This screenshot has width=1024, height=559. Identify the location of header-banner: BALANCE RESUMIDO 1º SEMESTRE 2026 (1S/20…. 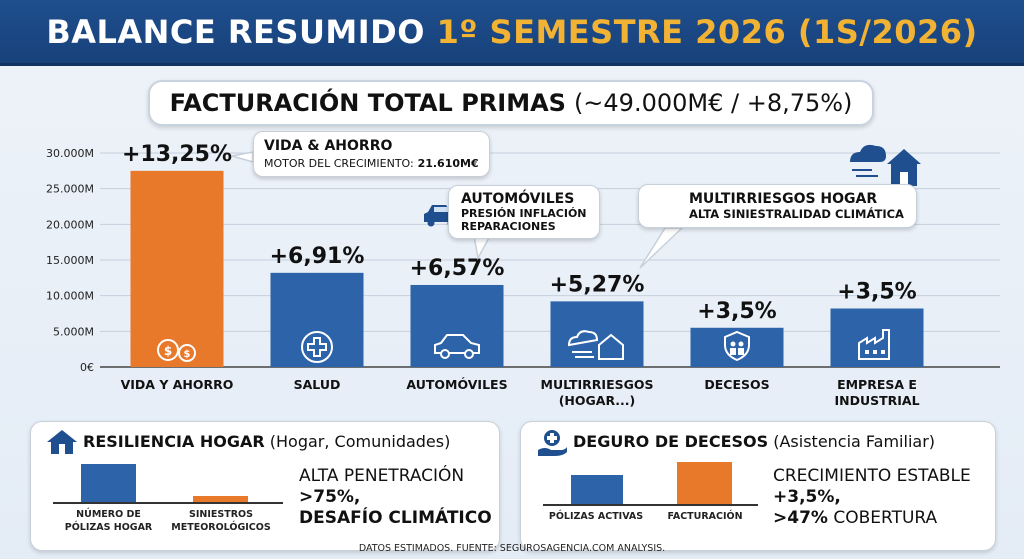
(512, 33).